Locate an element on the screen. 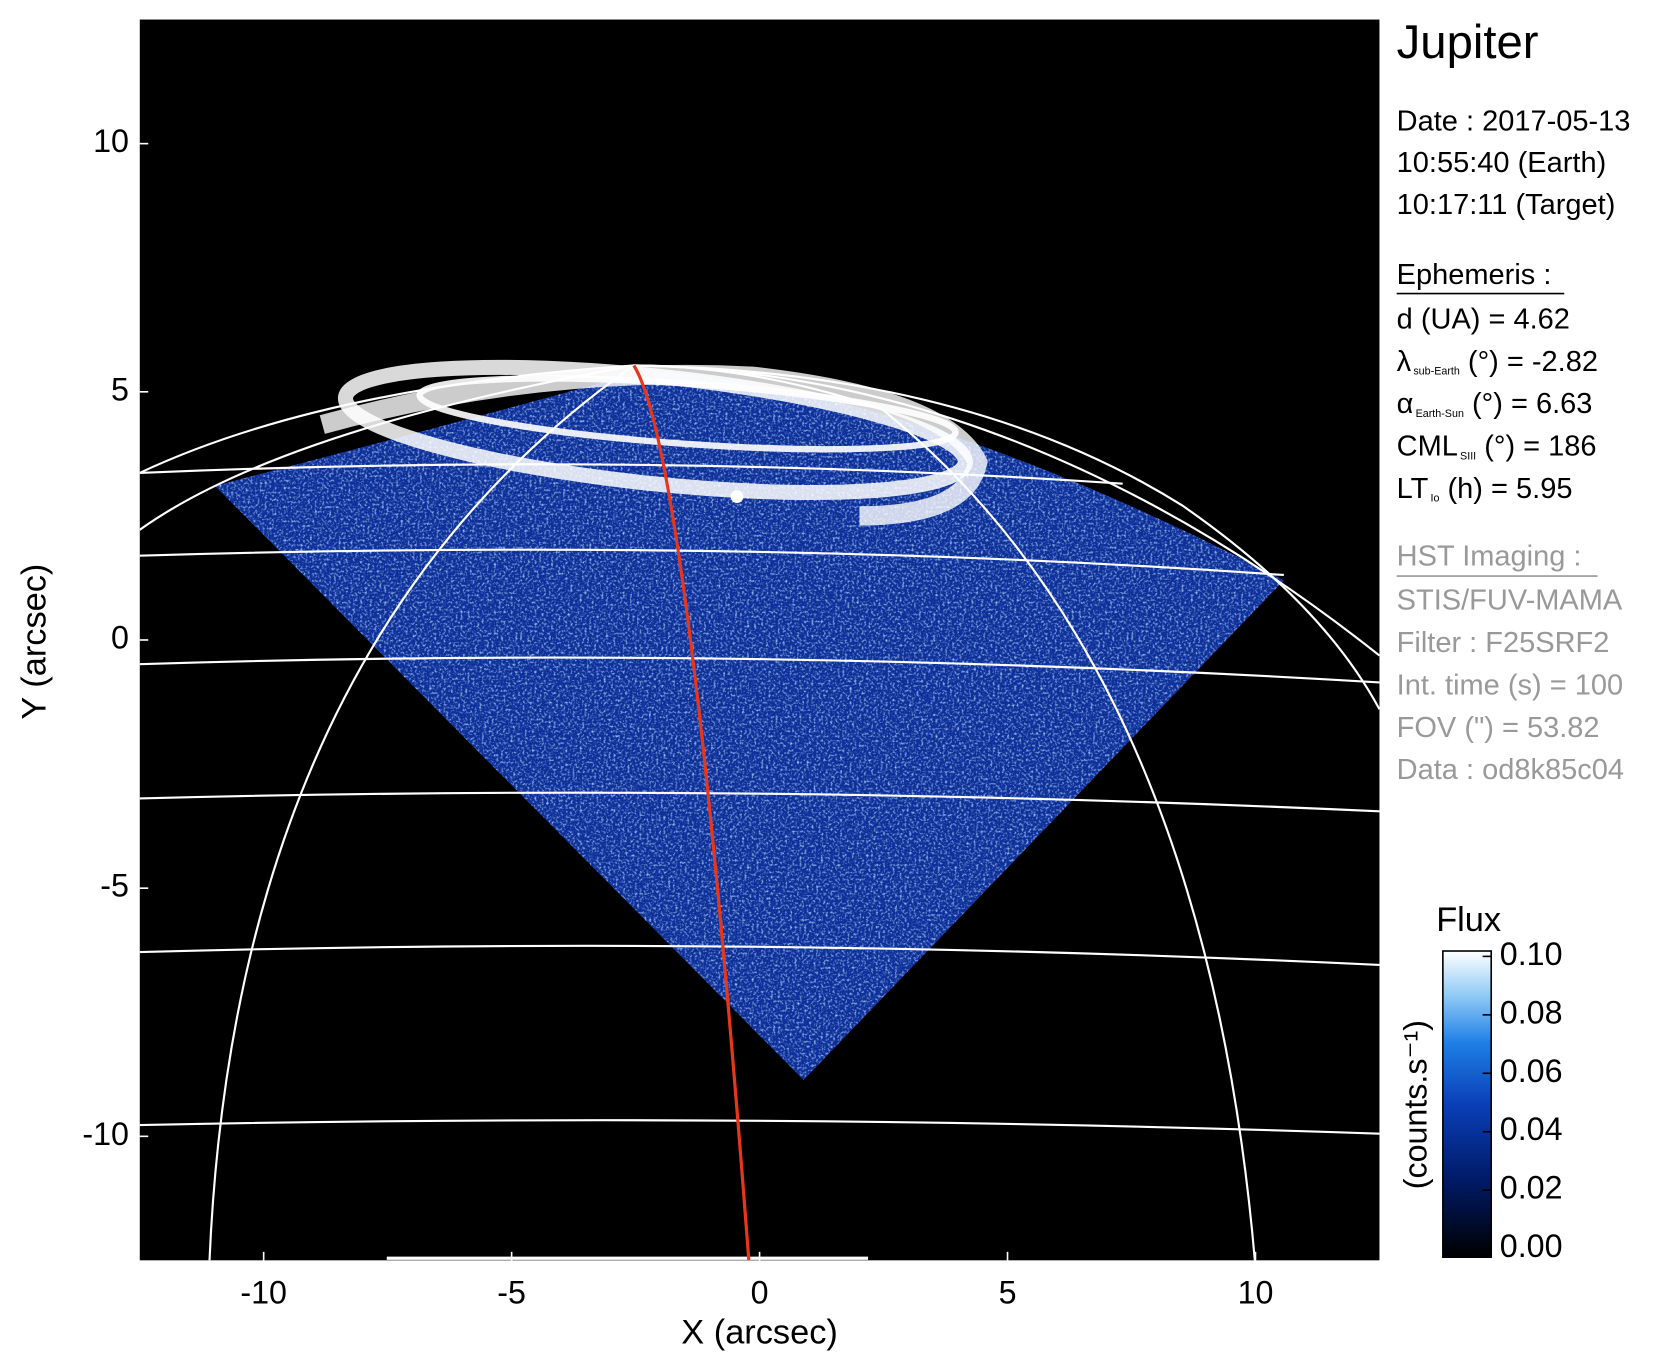  row-subscript: Earth-Sun is located at coordinates (1440, 414).